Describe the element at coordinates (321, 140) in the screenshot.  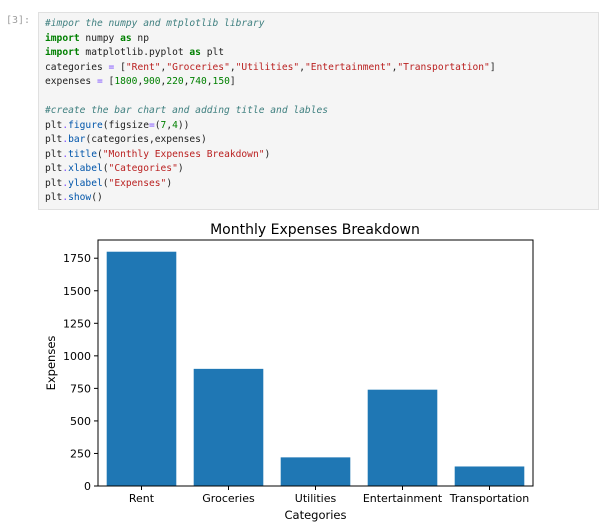
I see `code-line: plt.bar(categories,expenses)` at that location.